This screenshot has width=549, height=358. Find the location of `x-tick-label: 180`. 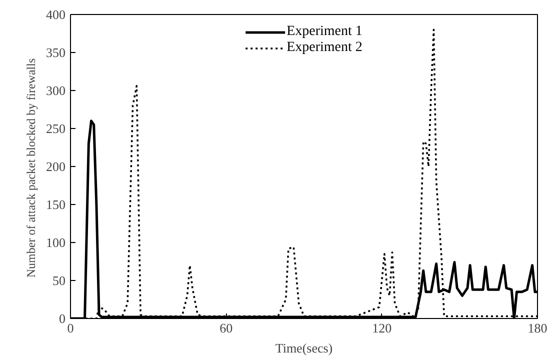

x-tick-label: 180 is located at coordinates (538, 328).